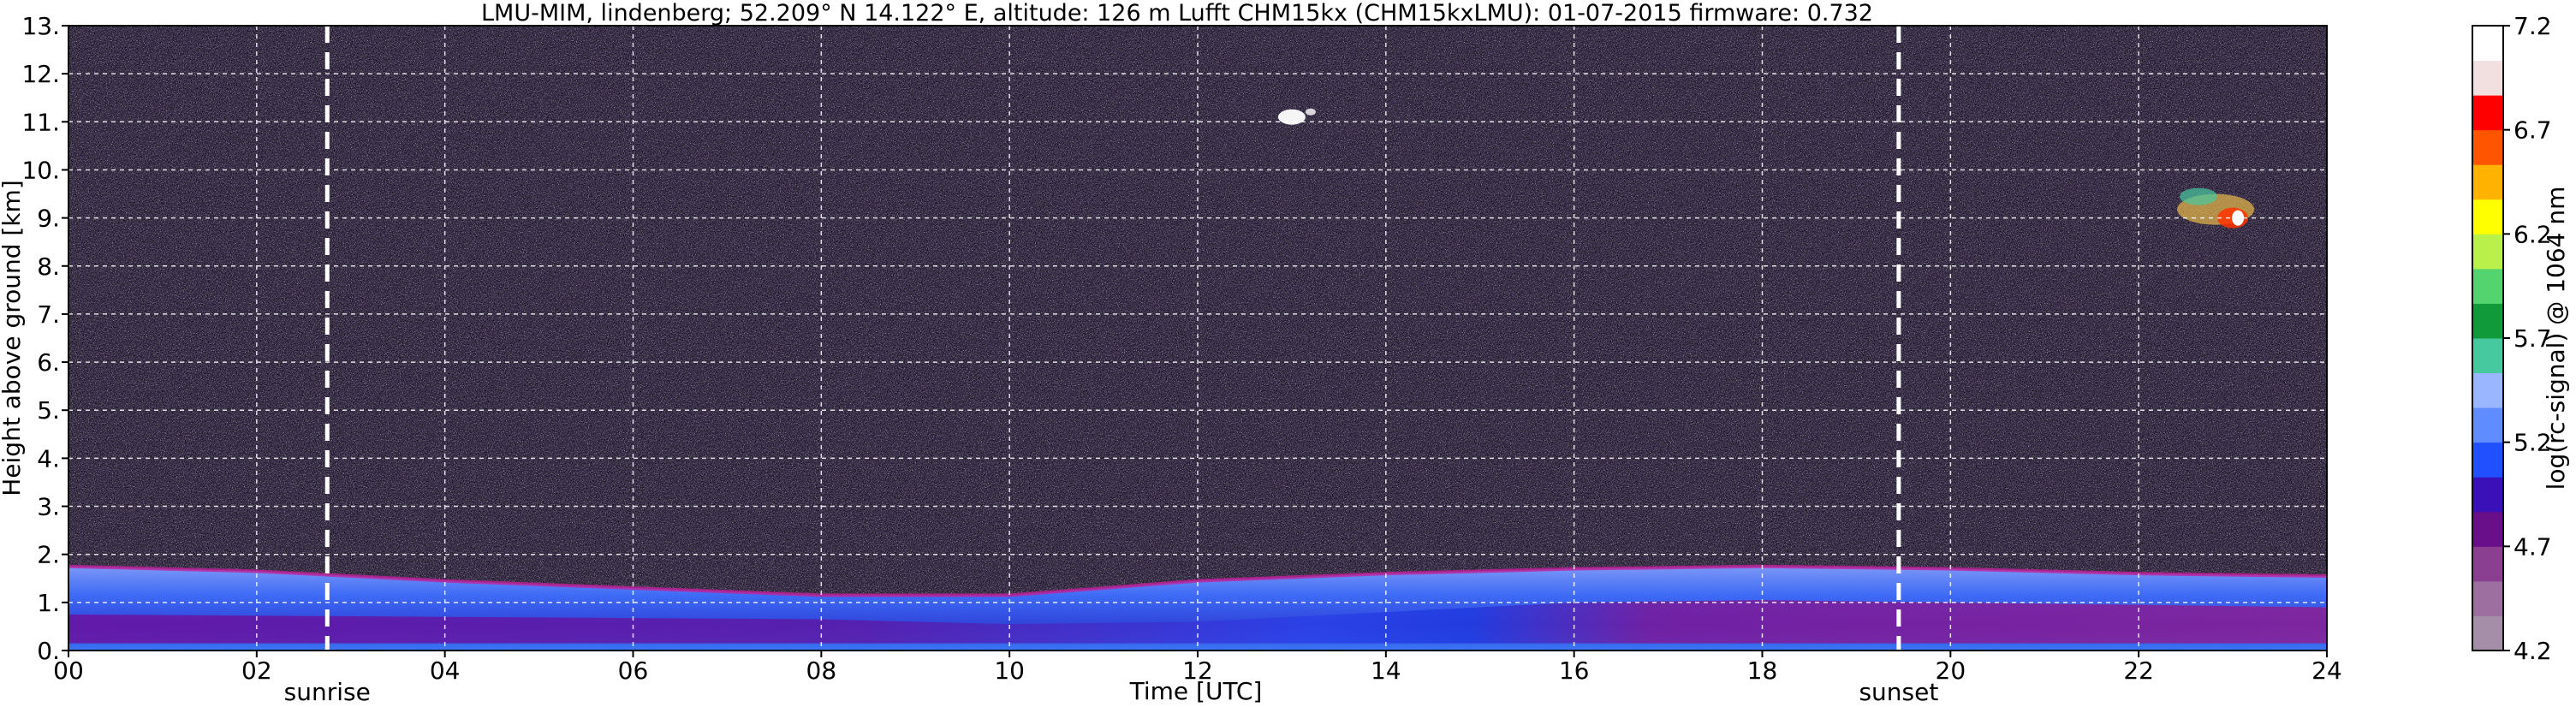 This screenshot has height=707, width=2576. Describe the element at coordinates (48, 219) in the screenshot. I see `y-tick-label: 9.` at that location.